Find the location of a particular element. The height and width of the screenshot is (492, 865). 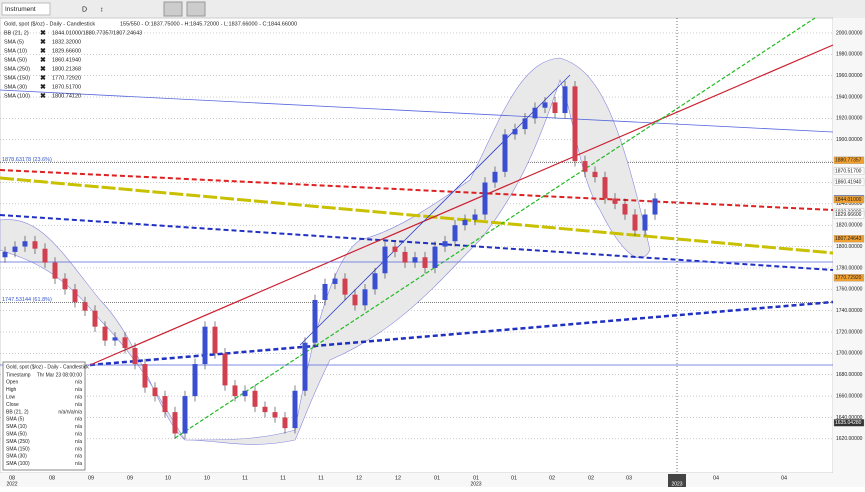

instrument-dropdown is located at coordinates (26, 9).